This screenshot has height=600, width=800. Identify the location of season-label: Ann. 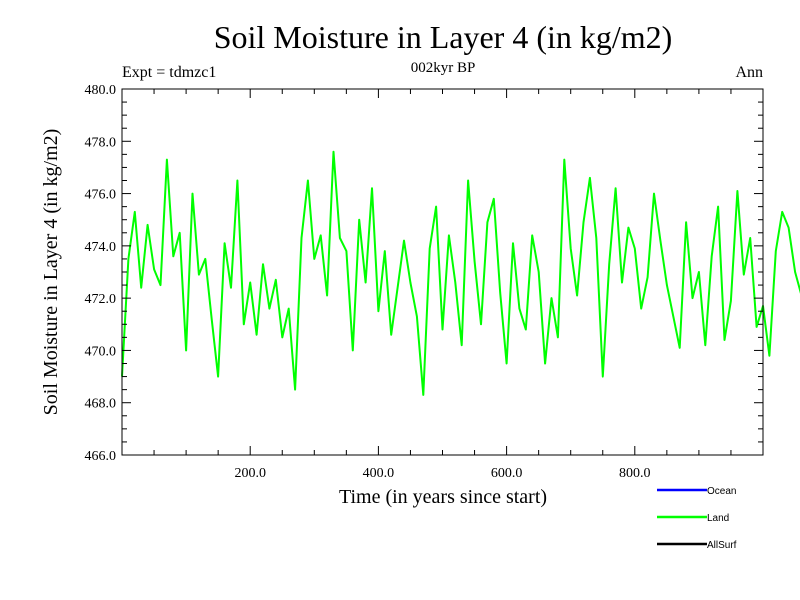
(749, 72).